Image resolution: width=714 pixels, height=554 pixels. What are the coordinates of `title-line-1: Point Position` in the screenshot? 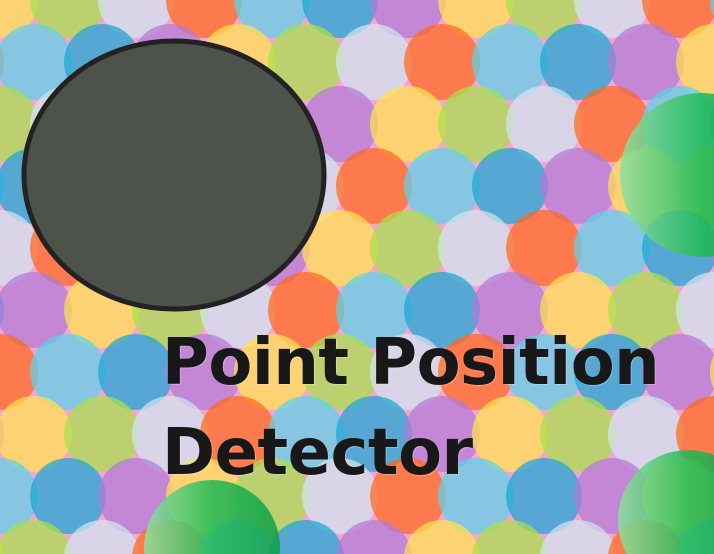 It's located at (411, 363).